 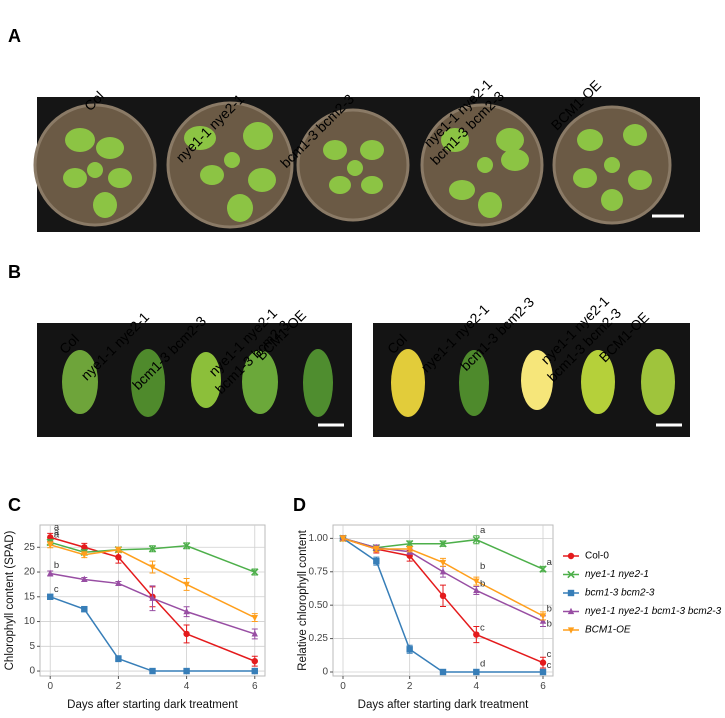 I want to click on panel-label: D, so click(x=299, y=505).